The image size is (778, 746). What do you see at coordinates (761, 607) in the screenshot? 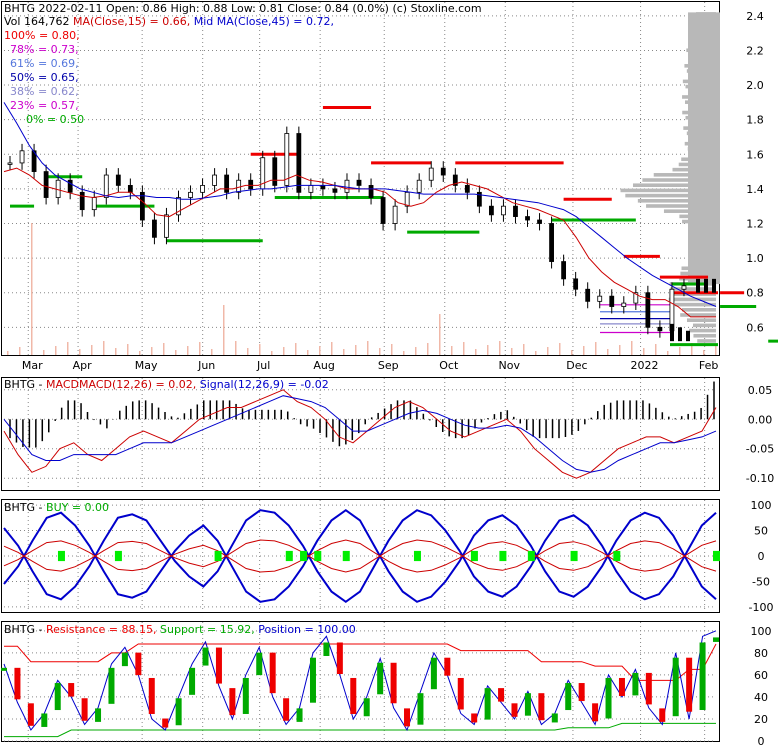
I see `buy-ytick-4: -100` at bounding box center [761, 607].